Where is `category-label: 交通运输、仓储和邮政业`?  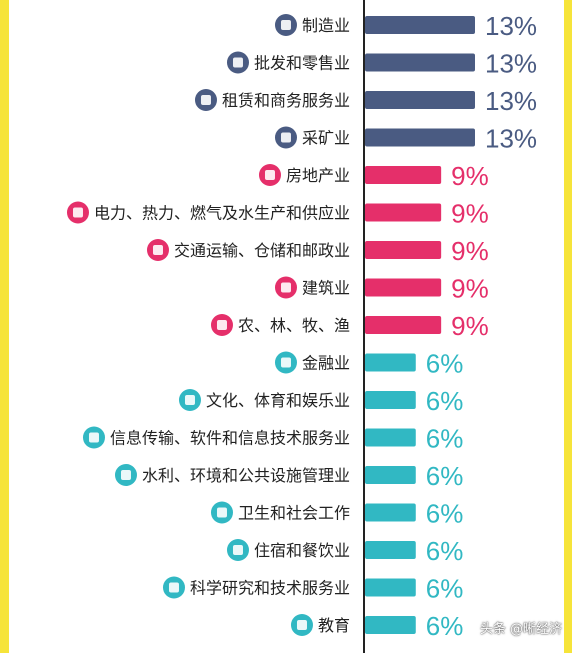
category-label: 交通运输、仓储和邮政业 is located at coordinates (262, 250).